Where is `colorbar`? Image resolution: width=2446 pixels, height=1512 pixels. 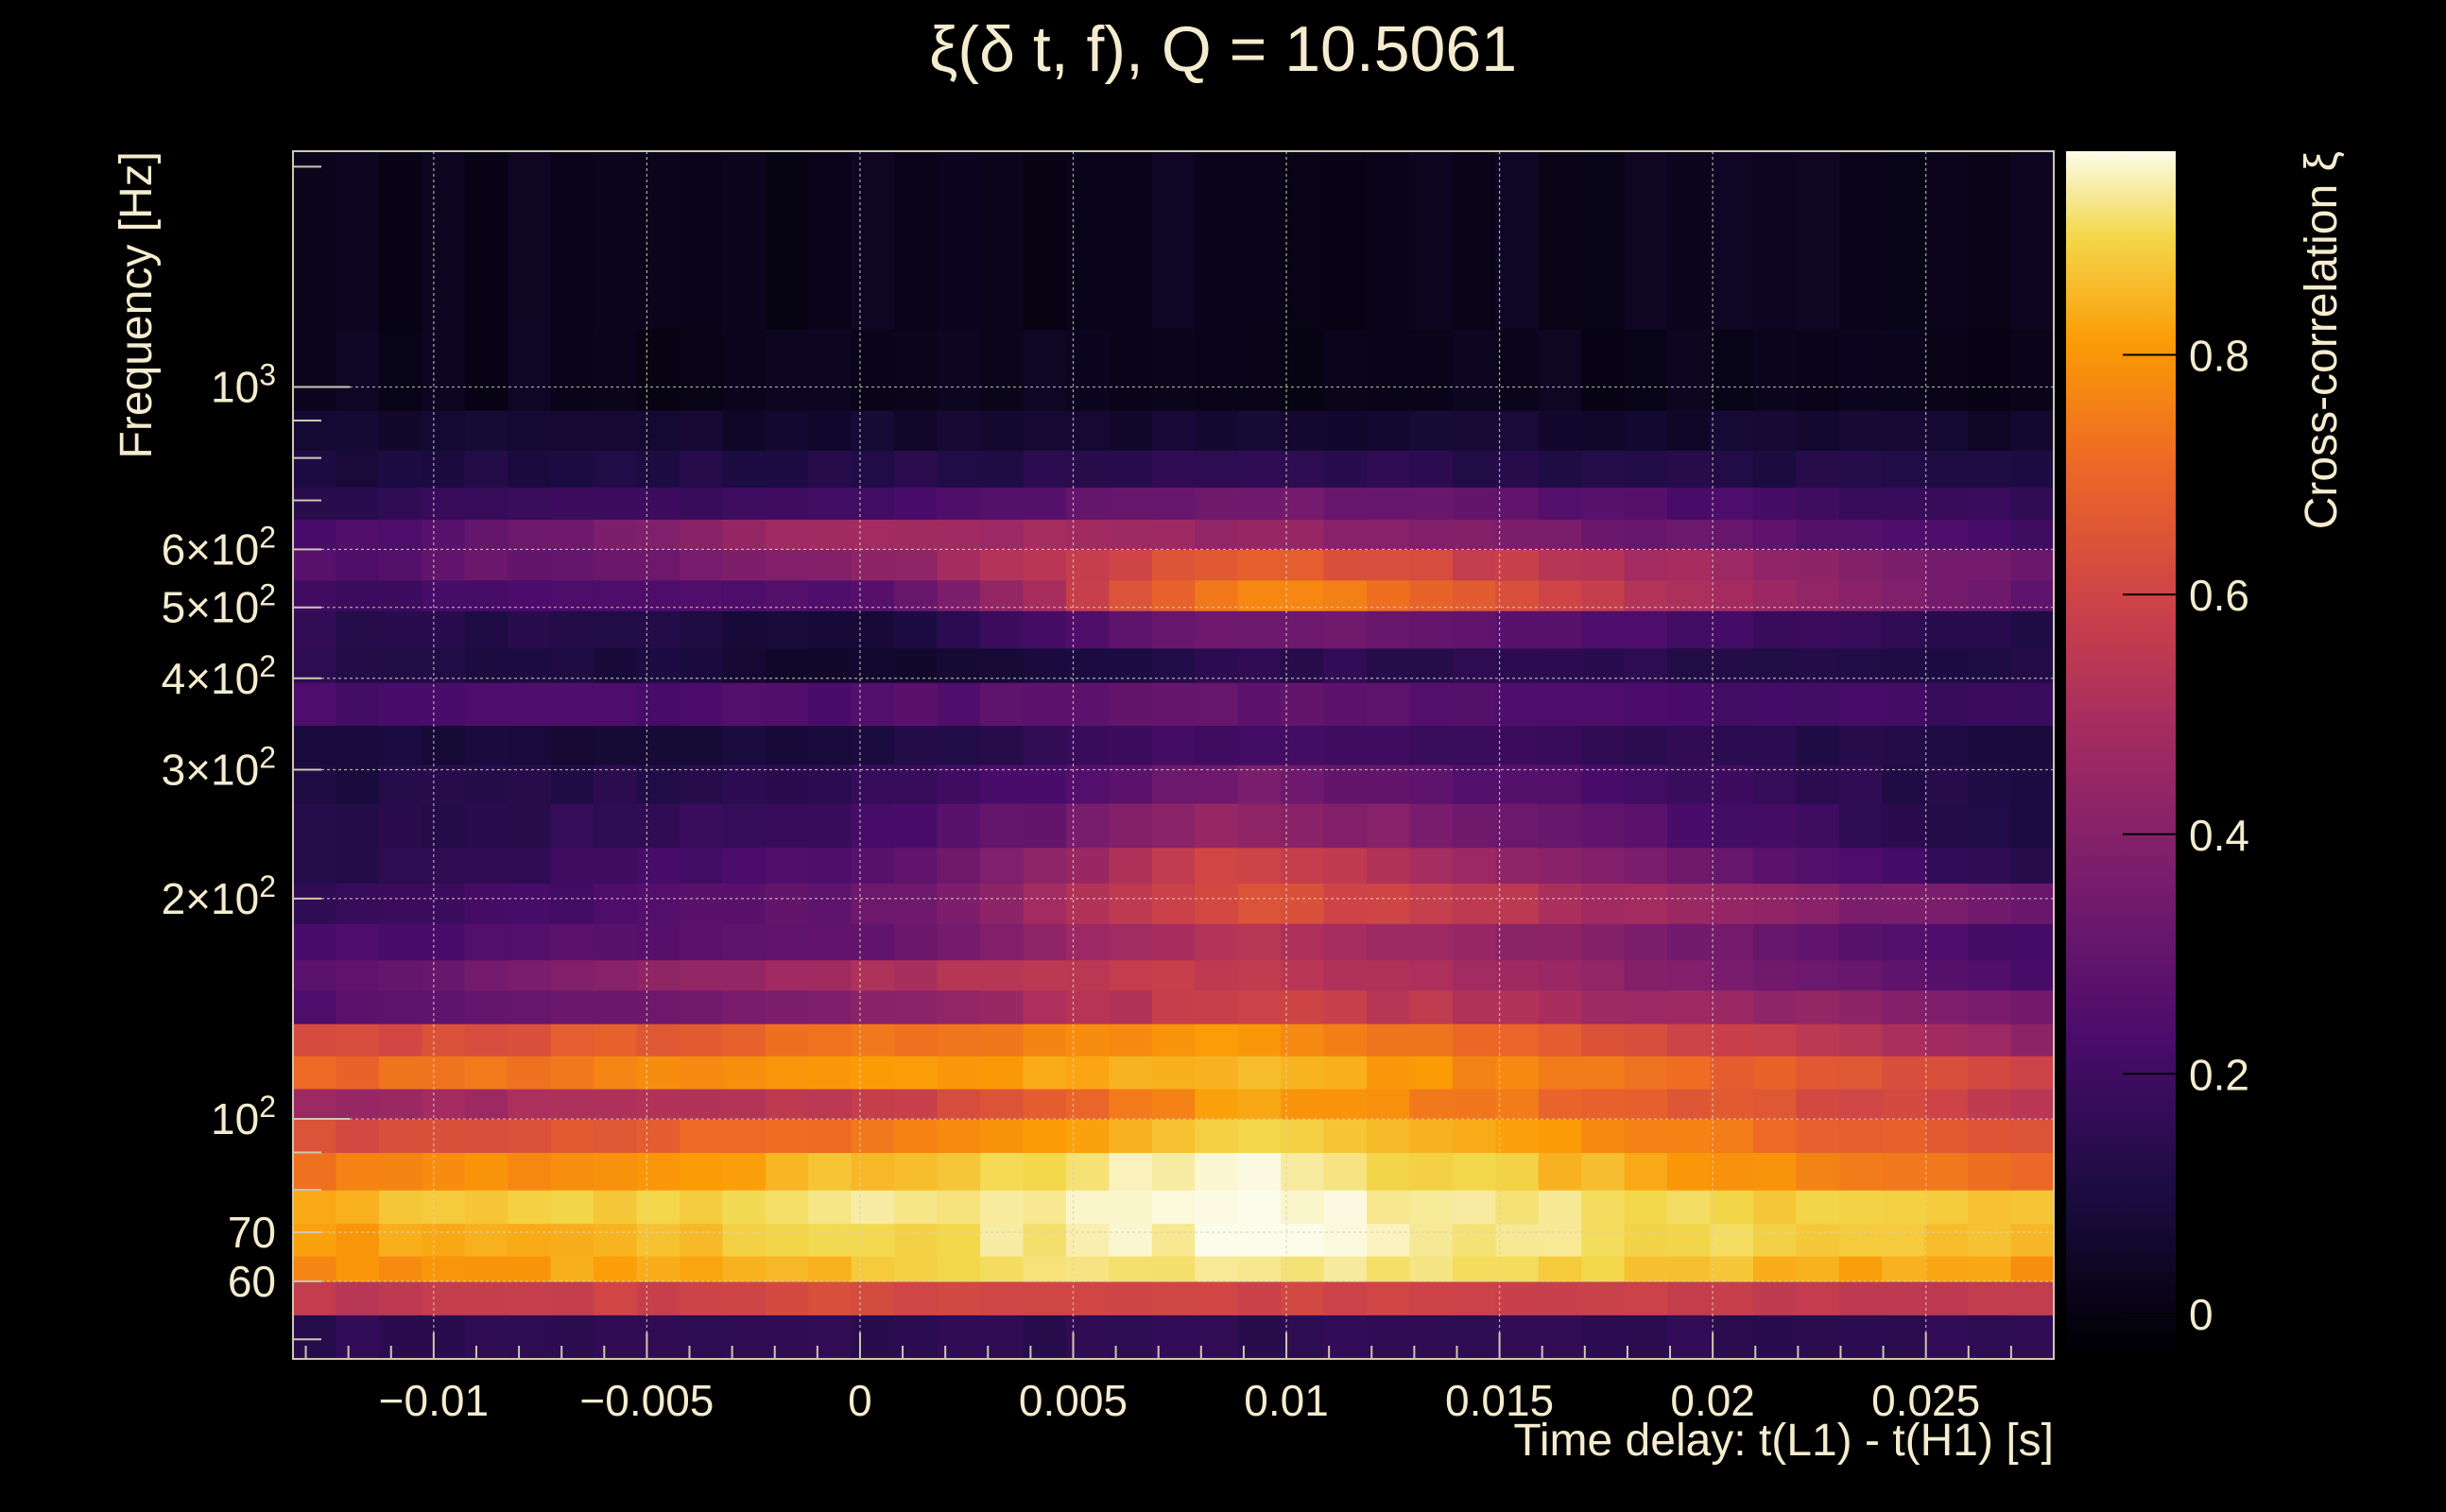
colorbar is located at coordinates (2121, 750).